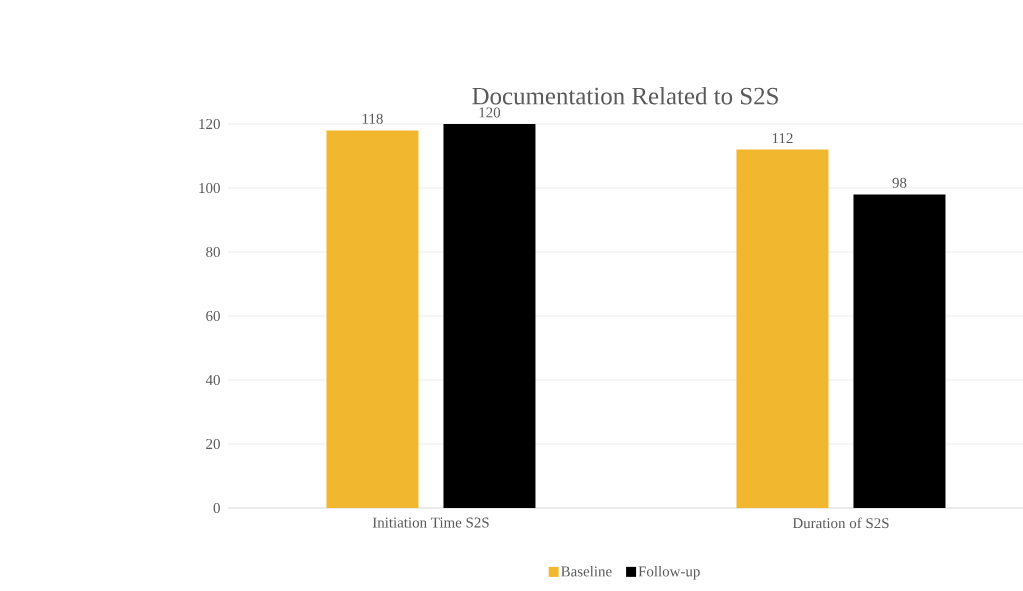 This screenshot has width=1023, height=591. I want to click on y-tick-label: 100, so click(209, 188).